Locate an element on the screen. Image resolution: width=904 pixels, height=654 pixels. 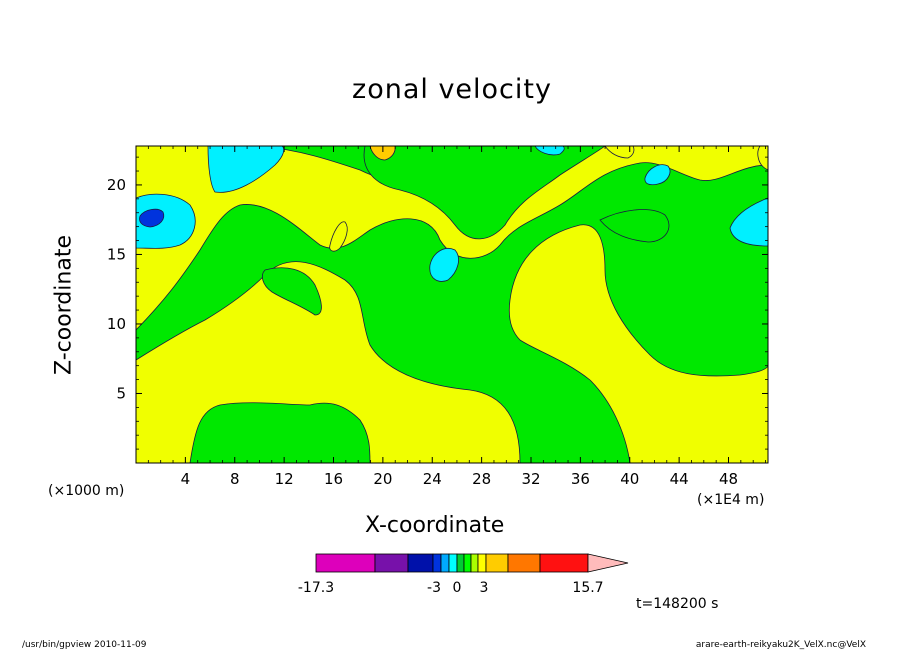
colorbar-tick-label: 15.7 is located at coordinates (587, 588).